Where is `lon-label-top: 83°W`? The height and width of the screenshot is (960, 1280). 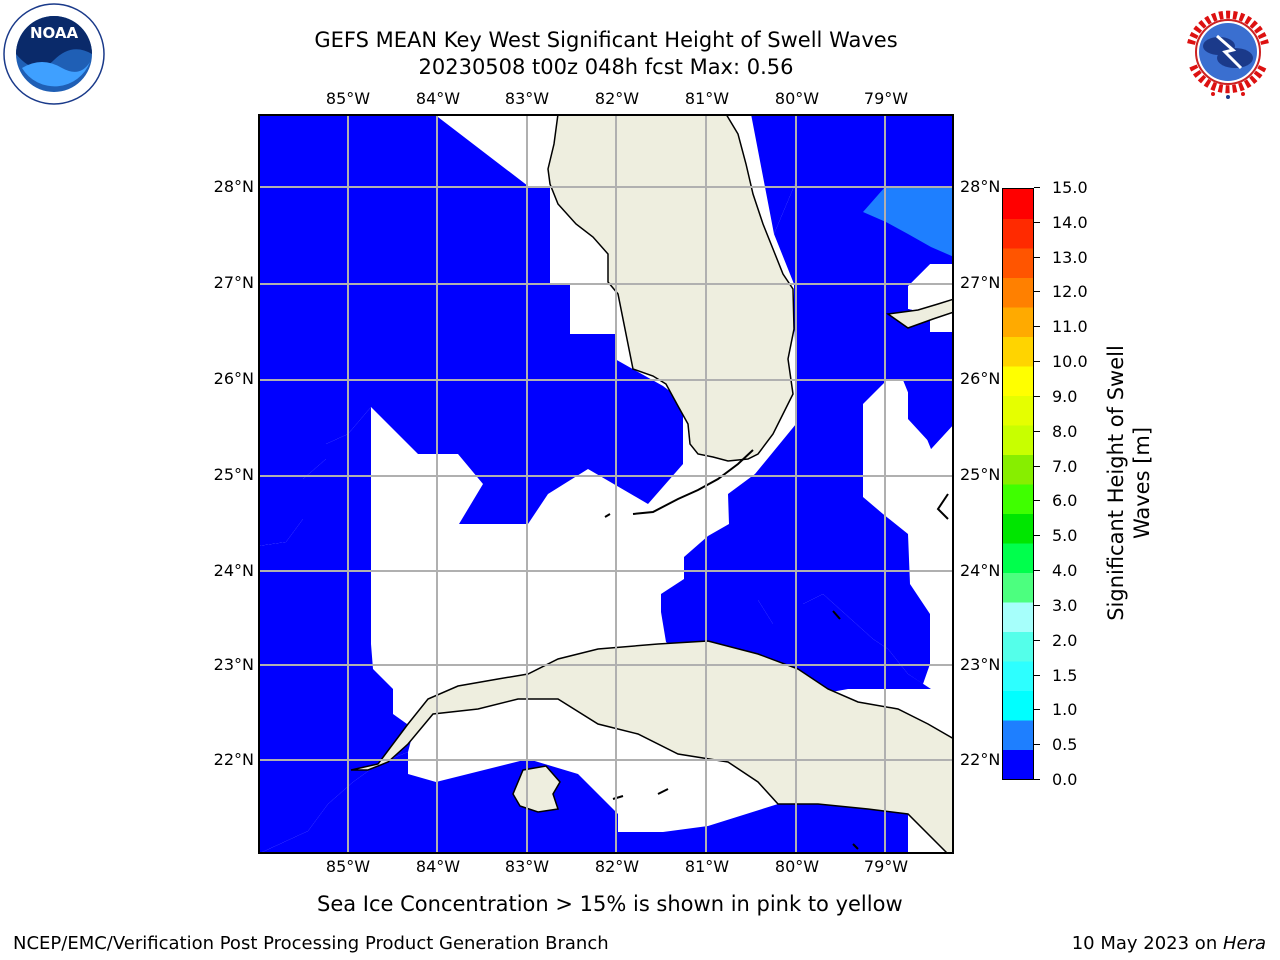 lon-label-top: 83°W is located at coordinates (527, 98).